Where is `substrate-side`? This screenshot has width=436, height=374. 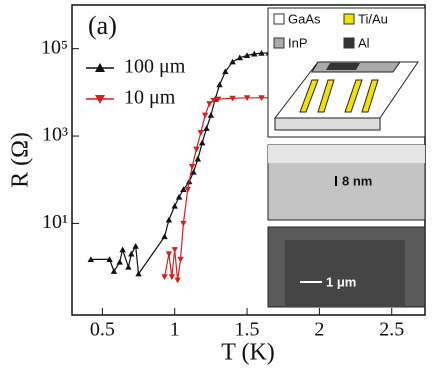 substrate-side is located at coordinates (327, 124).